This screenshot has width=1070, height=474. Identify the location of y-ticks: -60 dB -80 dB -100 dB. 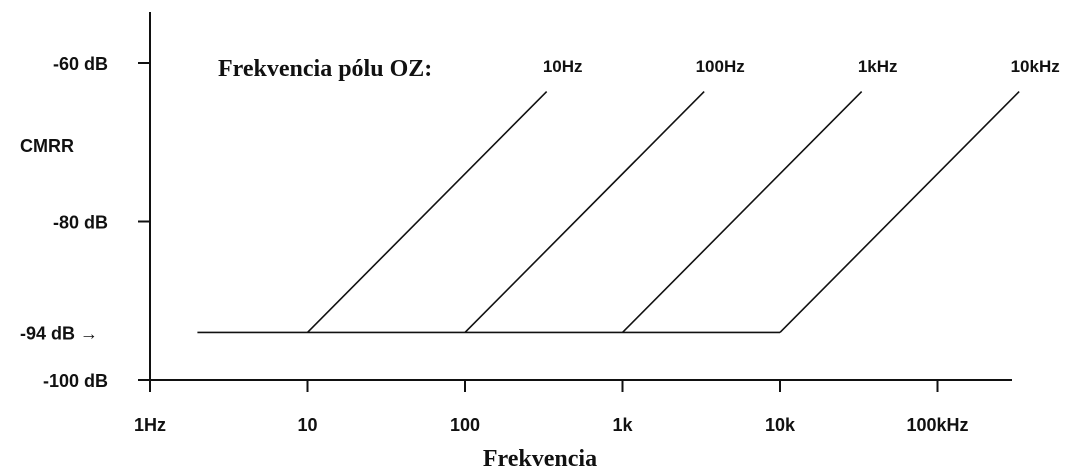
(96, 222).